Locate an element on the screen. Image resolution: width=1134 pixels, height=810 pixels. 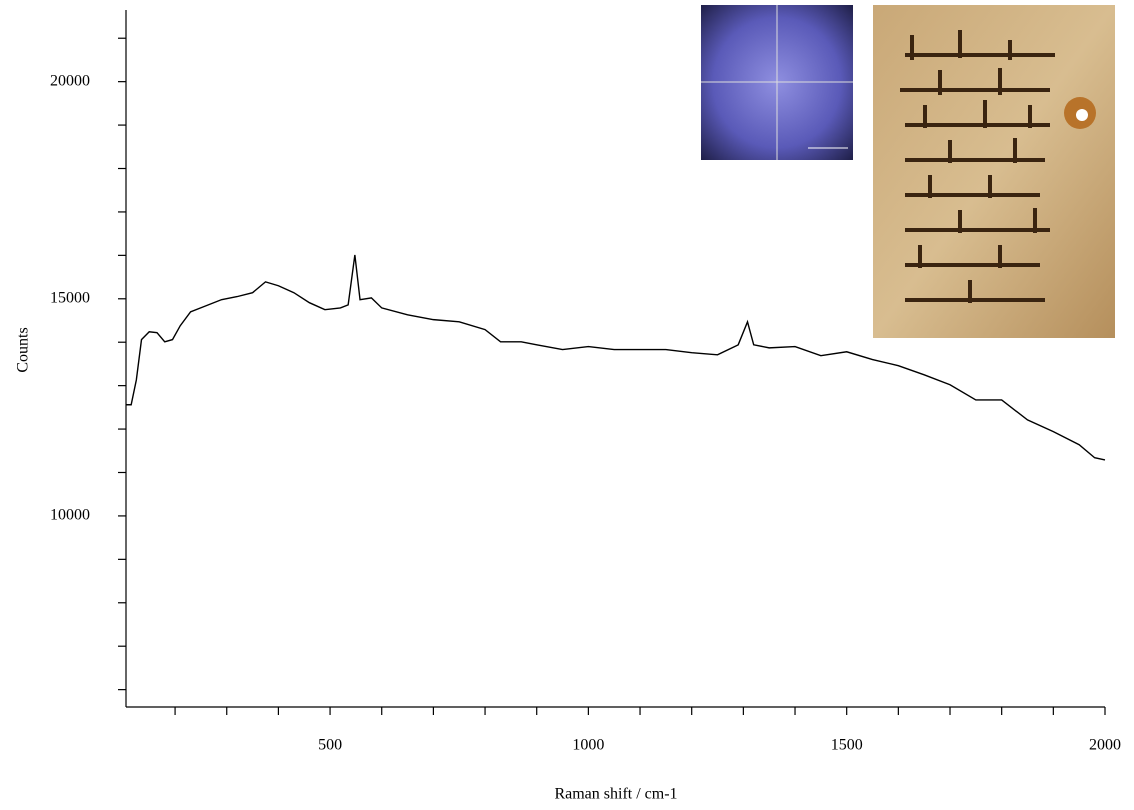
x-tick-label: 500 is located at coordinates (330, 745).